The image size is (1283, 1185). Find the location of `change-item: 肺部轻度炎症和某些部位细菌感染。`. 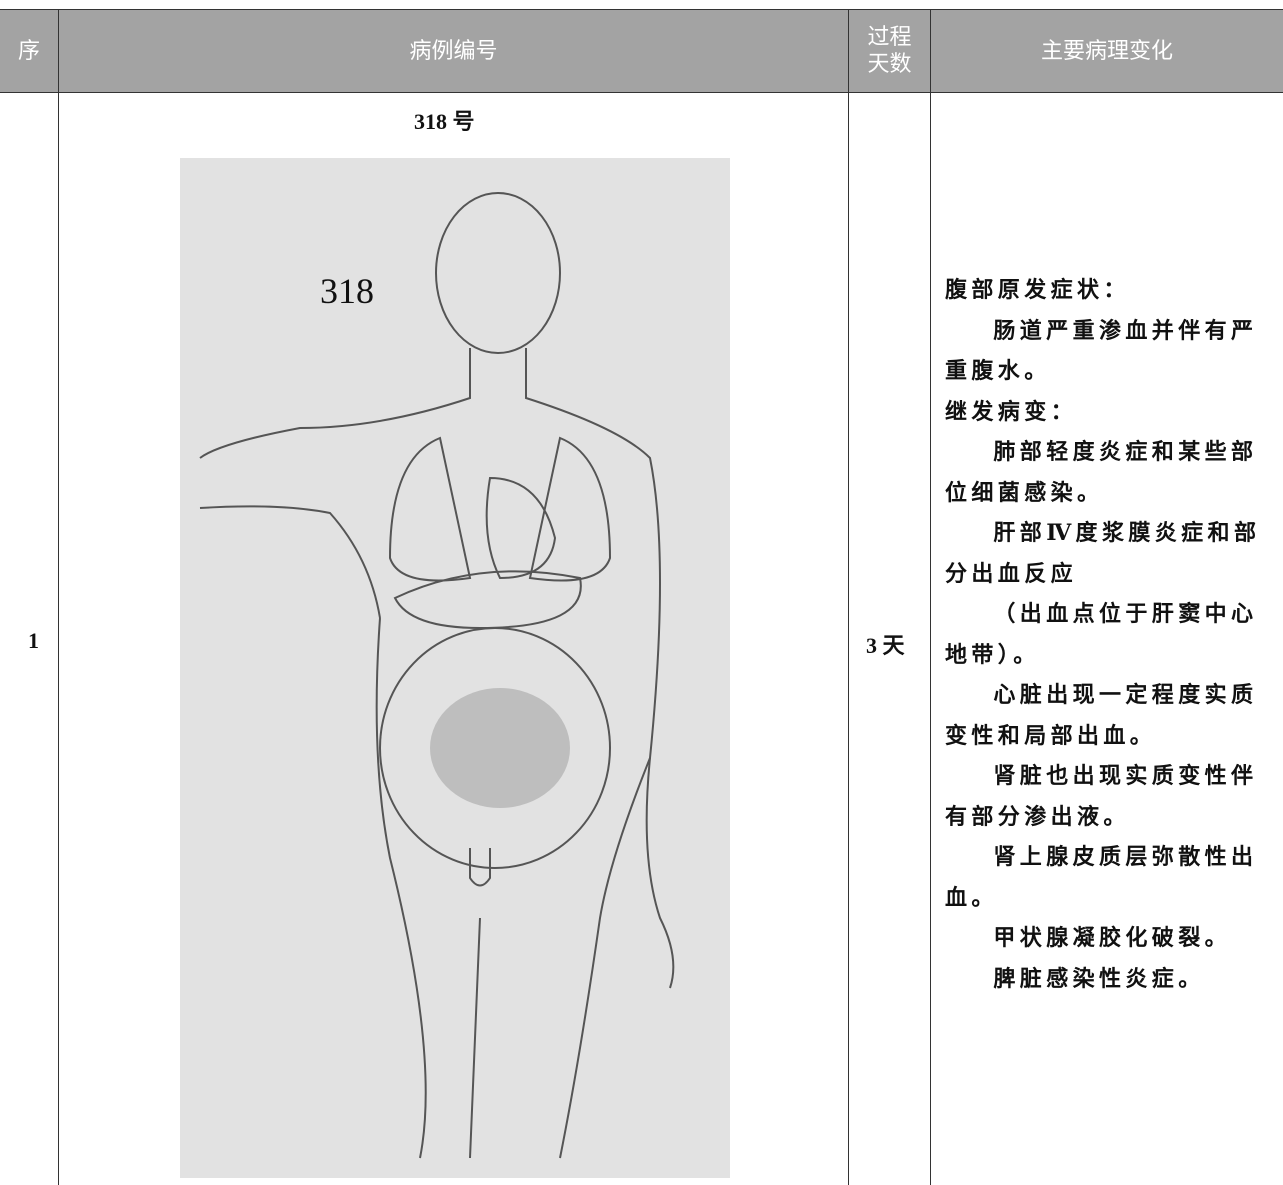

change-item: 肺部轻度炎症和某些部位细菌感染。 is located at coordinates (1101, 472).